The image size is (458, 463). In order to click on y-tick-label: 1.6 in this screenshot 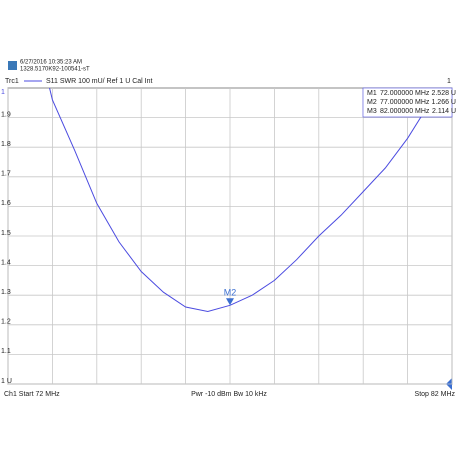, I will do `click(6, 203)`.